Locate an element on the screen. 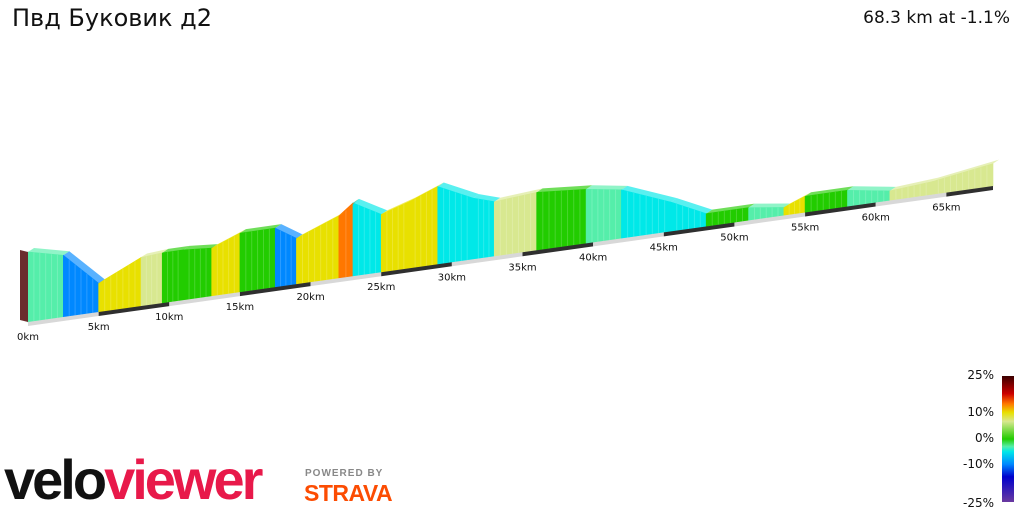 The image size is (1024, 512). legend-label-minus10: -10% is located at coordinates (978, 464).